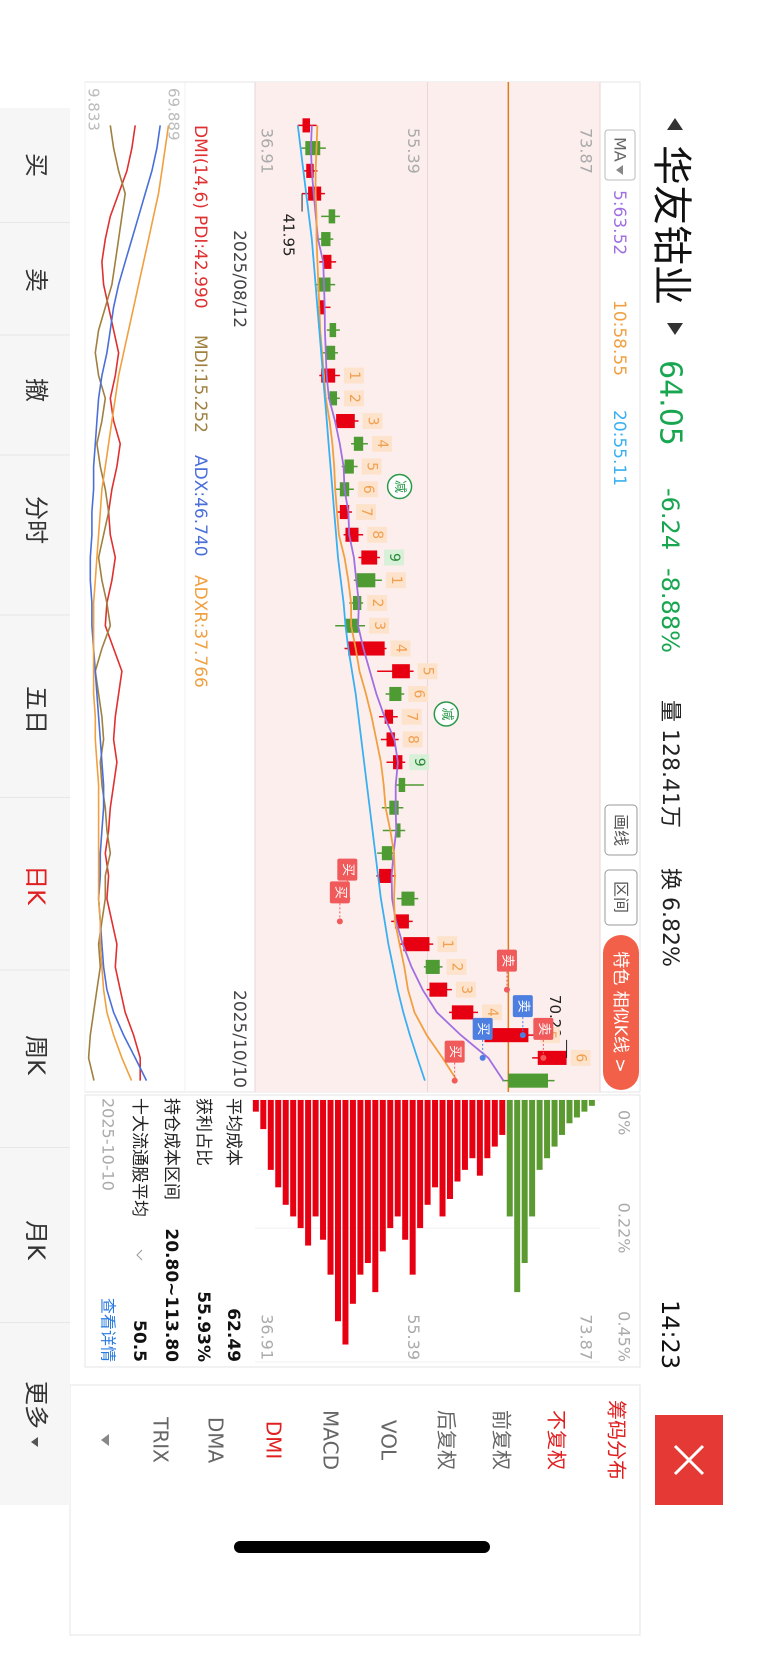 The width and height of the screenshot is (769, 1665). I want to click on side-menu-item: MACD, so click(331, 1440).